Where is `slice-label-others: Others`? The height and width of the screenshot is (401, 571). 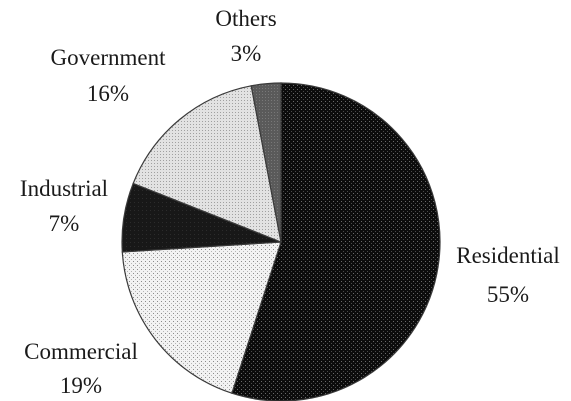 slice-label-others: Others is located at coordinates (245, 18).